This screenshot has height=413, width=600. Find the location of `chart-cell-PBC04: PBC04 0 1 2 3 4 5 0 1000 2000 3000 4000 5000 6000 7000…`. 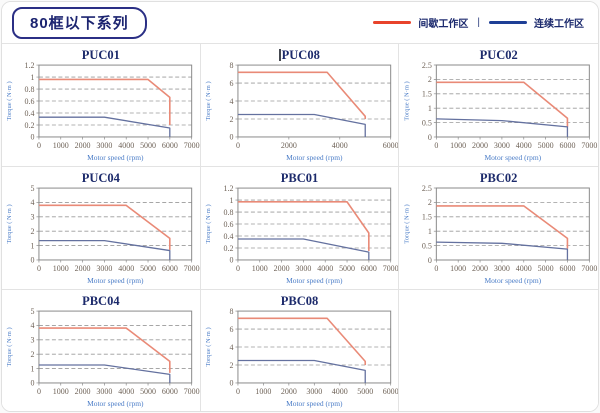

chart-cell-PBC04: PBC04 0 1 2 3 4 5 0 1000 2000 3000 4000 5000 6000 7000… is located at coordinates (101, 350).